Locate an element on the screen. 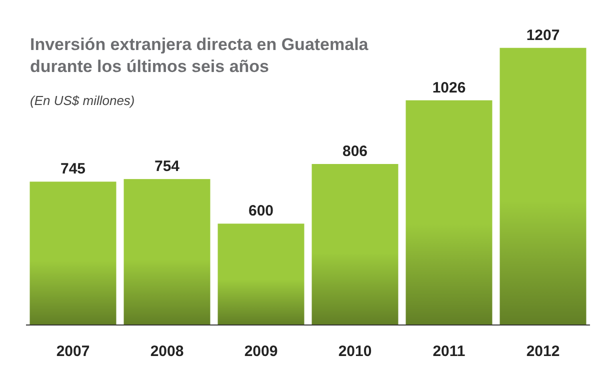 This screenshot has height=384, width=591. data-label: 600 is located at coordinates (261, 211).